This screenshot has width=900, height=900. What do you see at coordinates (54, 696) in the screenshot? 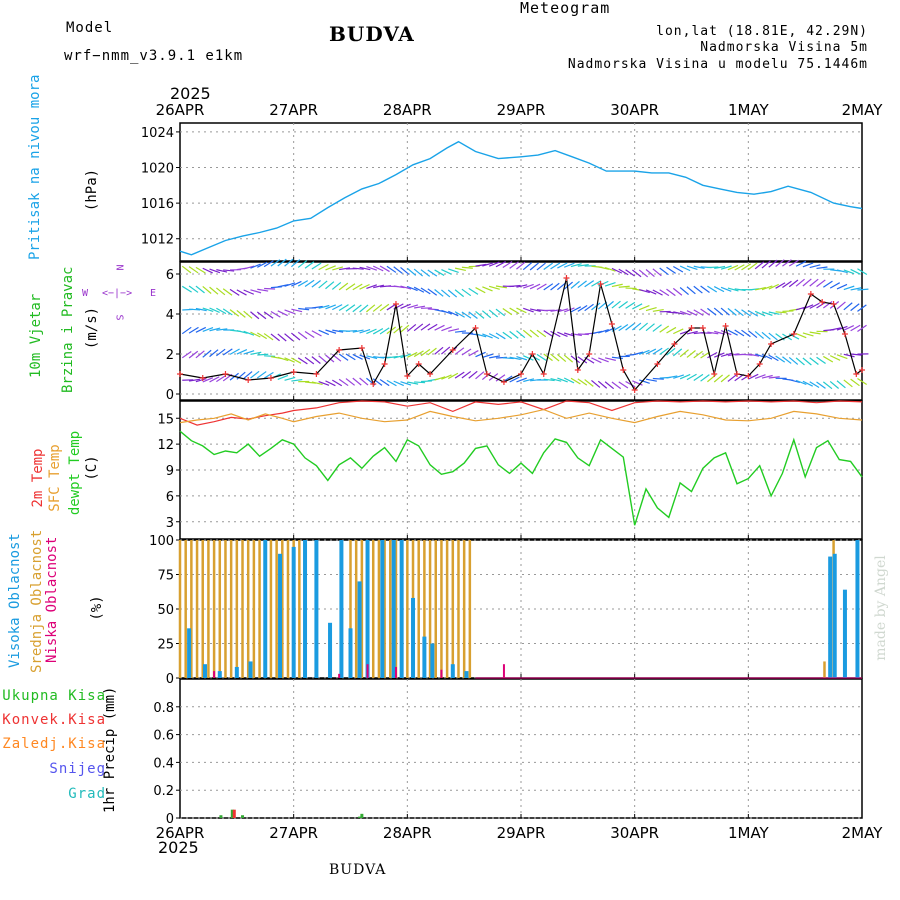
I see `precip-legend-total: Ukupna Kisa` at bounding box center [54, 696].